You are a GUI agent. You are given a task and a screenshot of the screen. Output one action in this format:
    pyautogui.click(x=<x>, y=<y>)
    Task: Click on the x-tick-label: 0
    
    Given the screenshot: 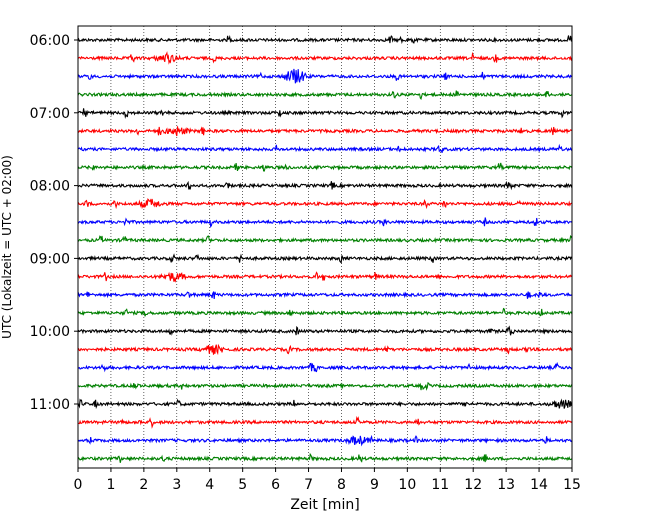 What is the action you would take?
    pyautogui.click(x=78, y=485)
    